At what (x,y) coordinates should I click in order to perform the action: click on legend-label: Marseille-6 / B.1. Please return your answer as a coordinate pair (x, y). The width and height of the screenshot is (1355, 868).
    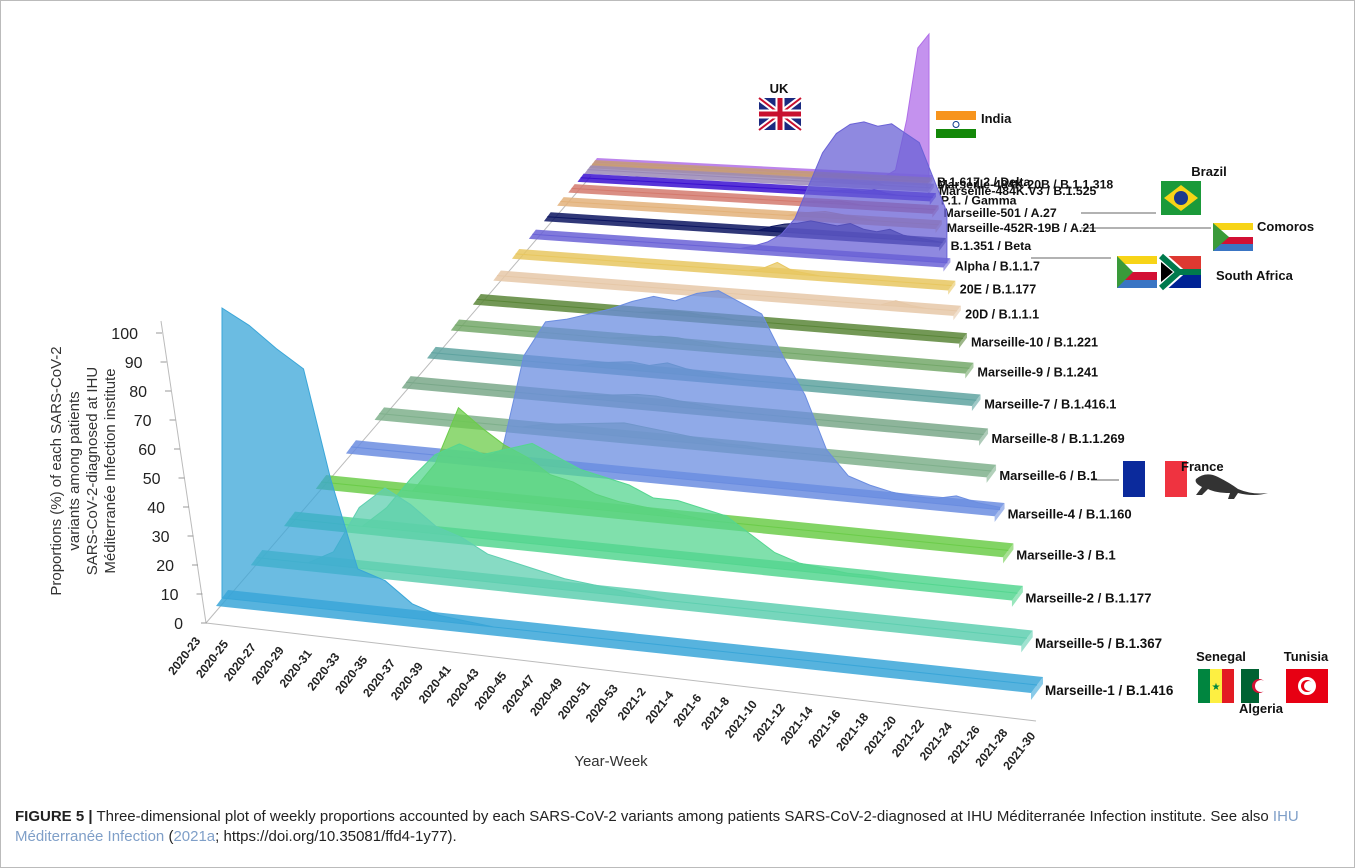
    Looking at the image, I should click on (1048, 475).